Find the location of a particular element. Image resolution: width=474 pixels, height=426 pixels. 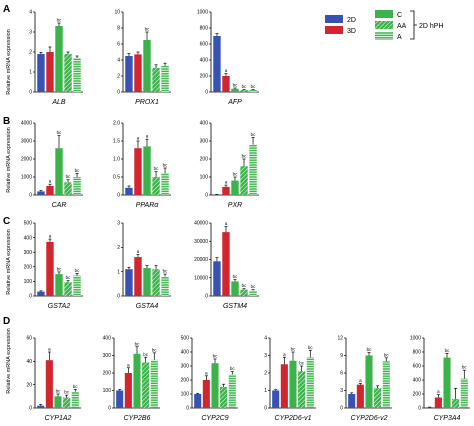

chart-cyp1a2-gene-label: CYP1A2 is located at coordinates (58, 418).